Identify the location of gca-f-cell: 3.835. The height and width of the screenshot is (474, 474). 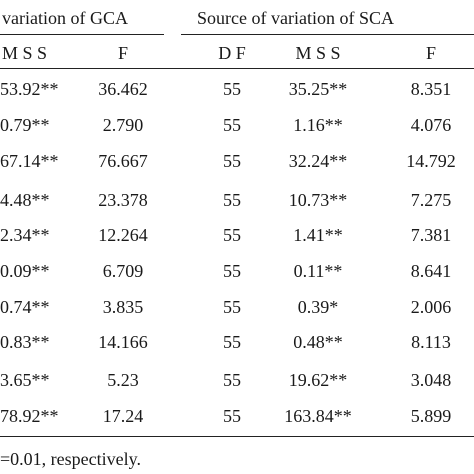
(123, 307).